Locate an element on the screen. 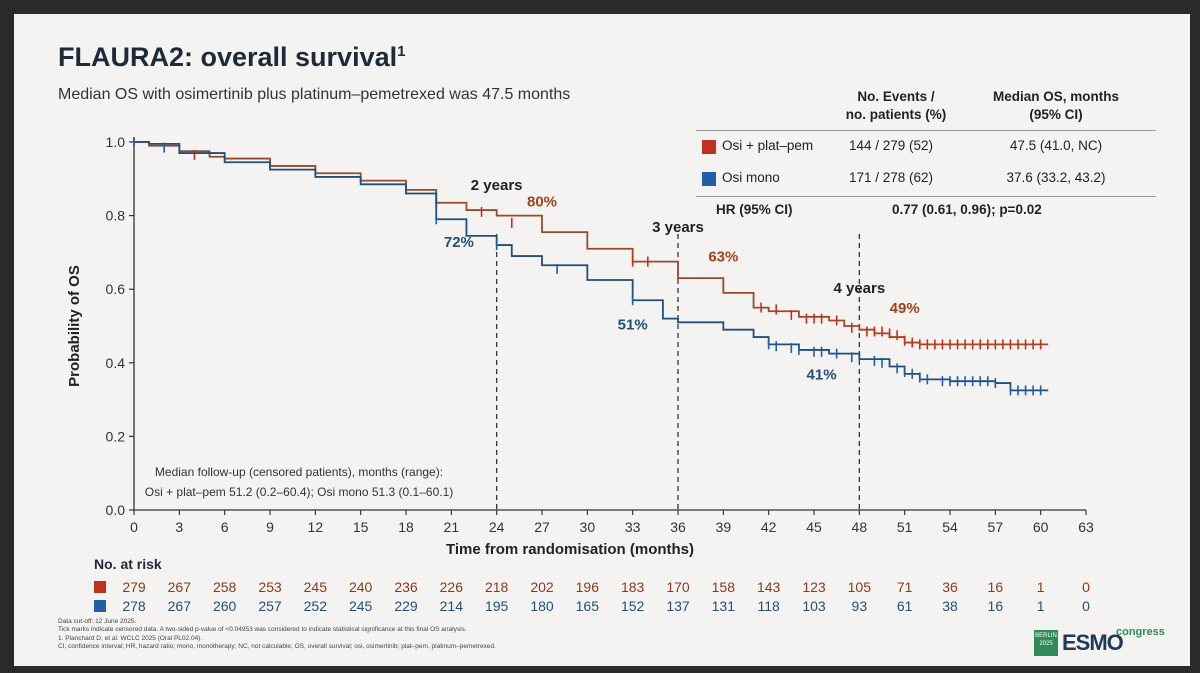 This screenshot has height=673, width=1200. x-tick-label: 18 is located at coordinates (406, 527).